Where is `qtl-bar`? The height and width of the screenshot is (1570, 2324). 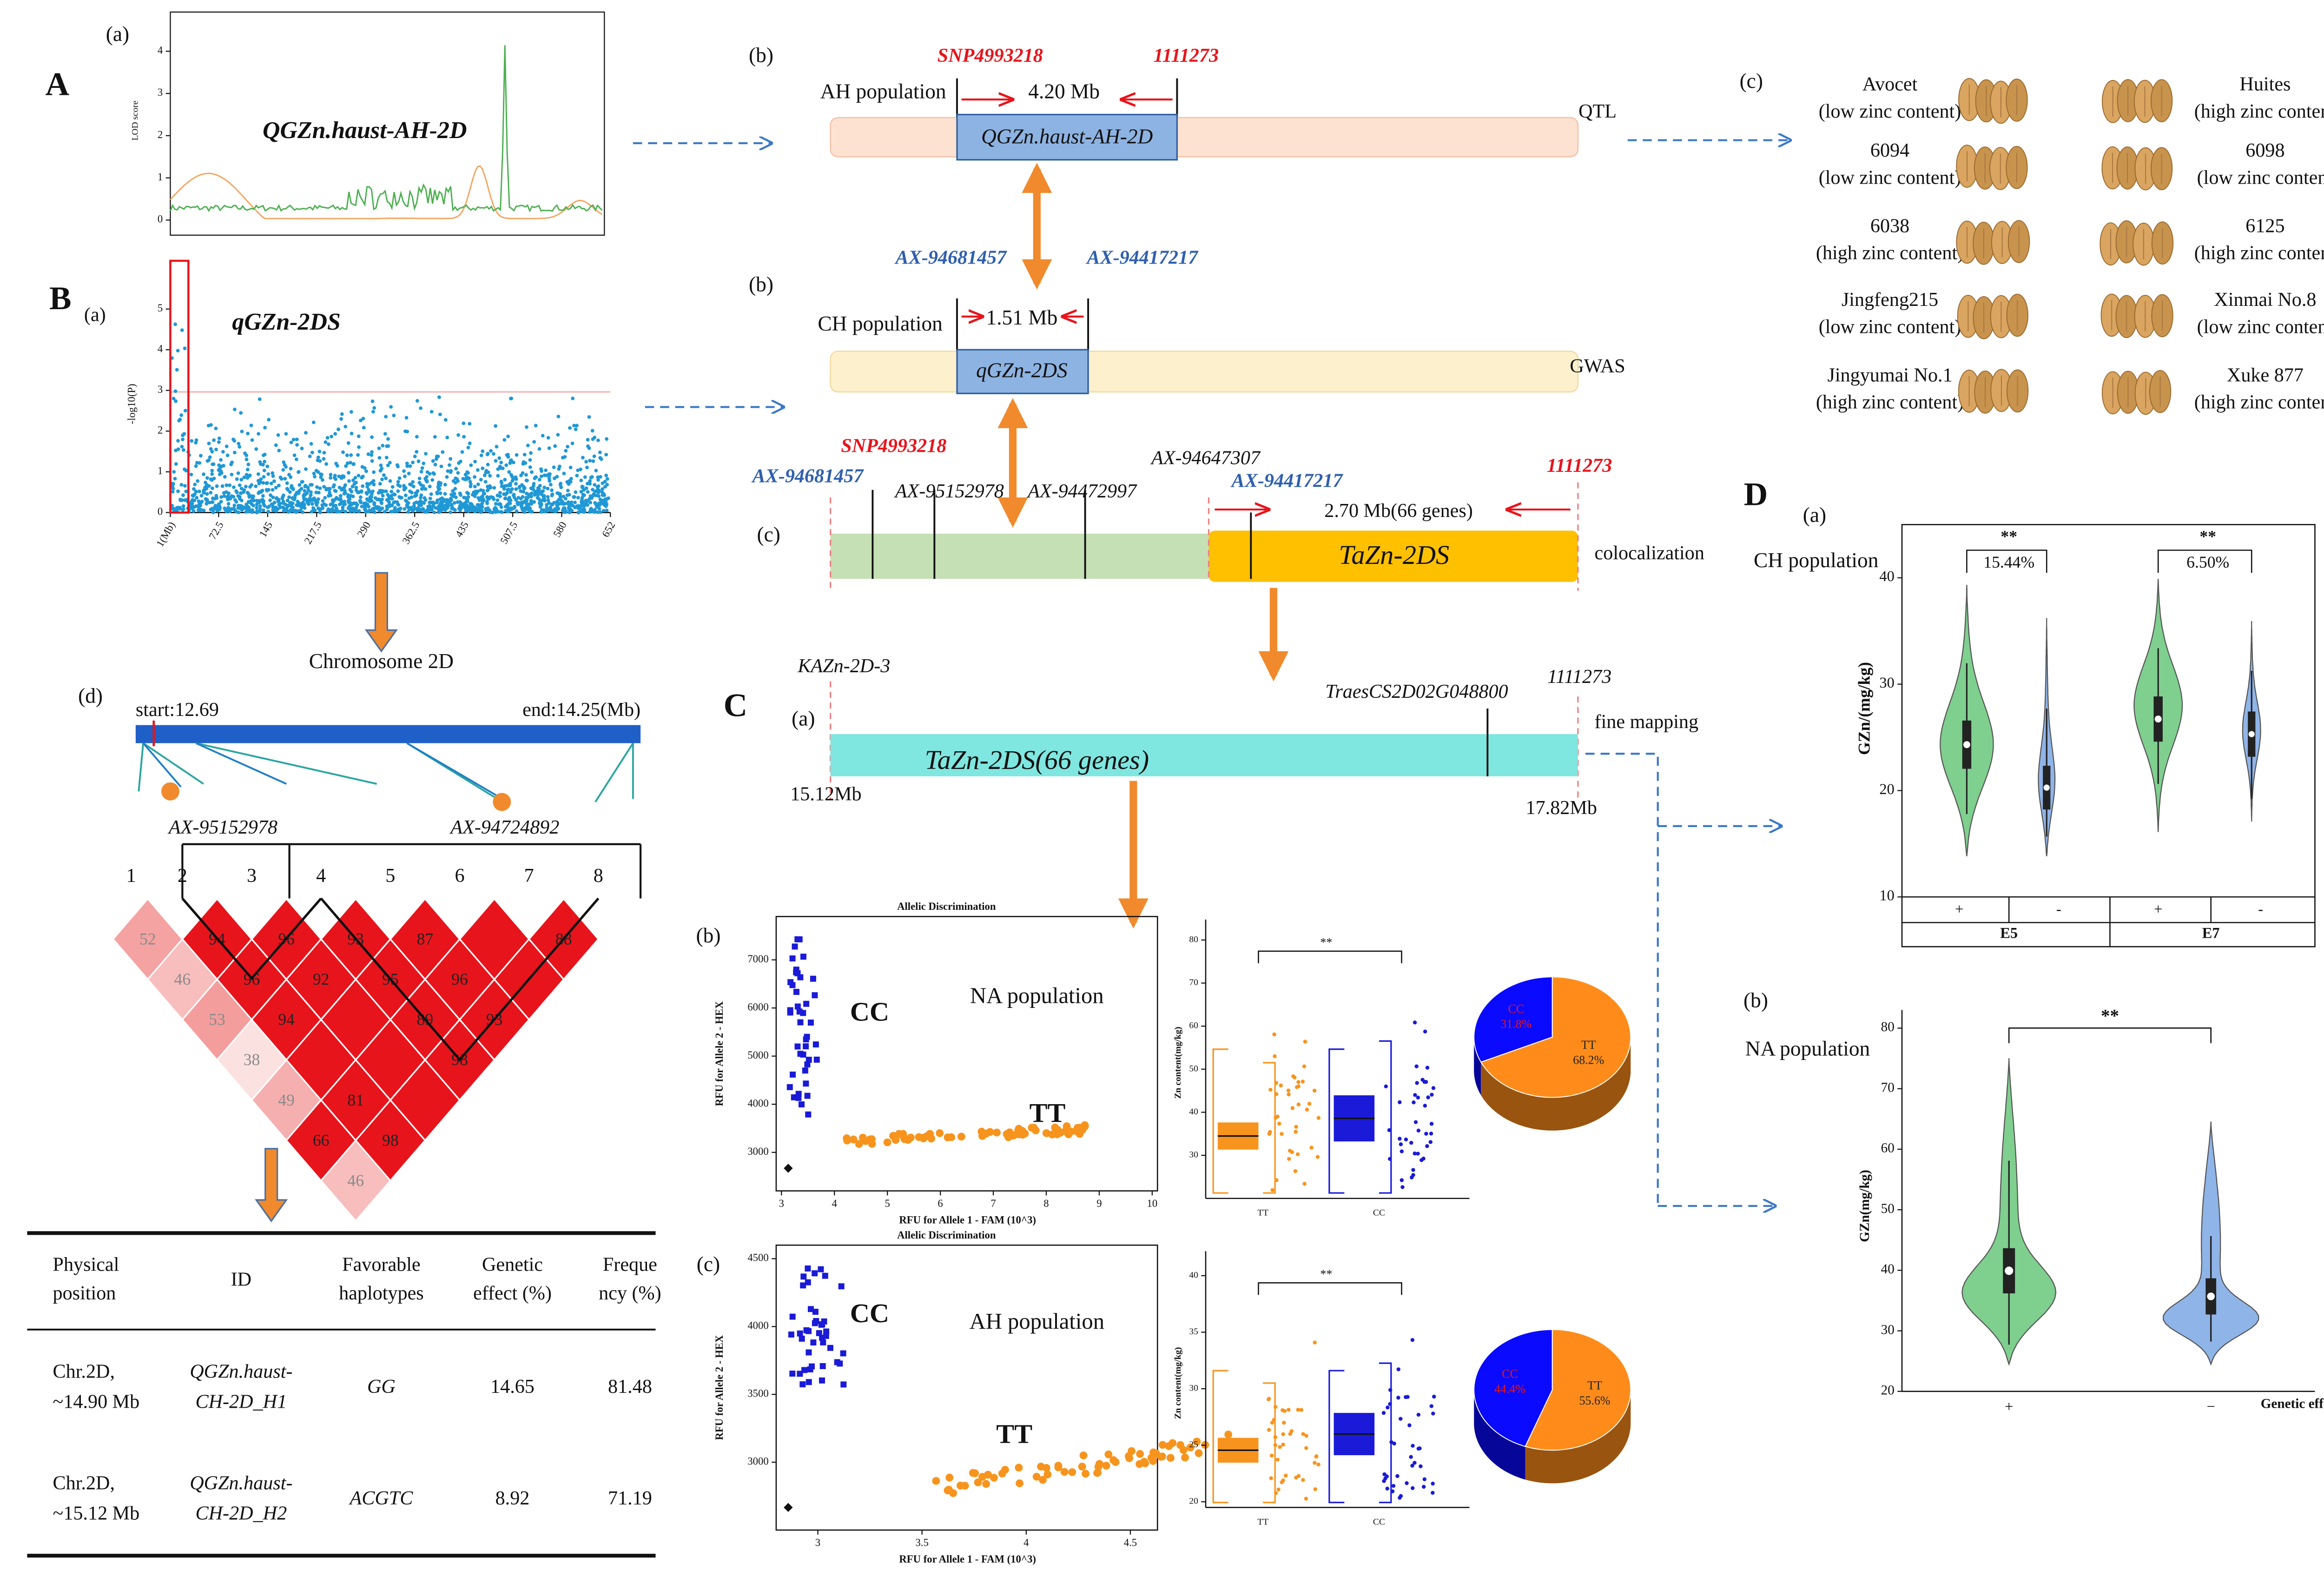 qtl-bar is located at coordinates (1204, 137).